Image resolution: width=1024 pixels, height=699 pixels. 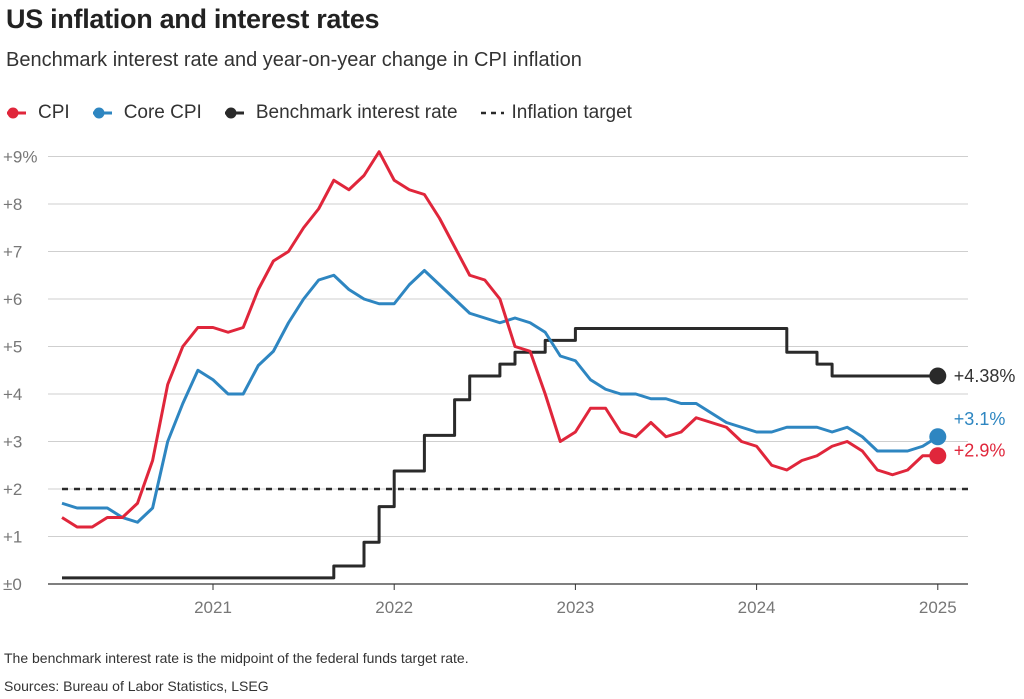 What do you see at coordinates (757, 607) in the screenshot?
I see `x-tick-label: 2024` at bounding box center [757, 607].